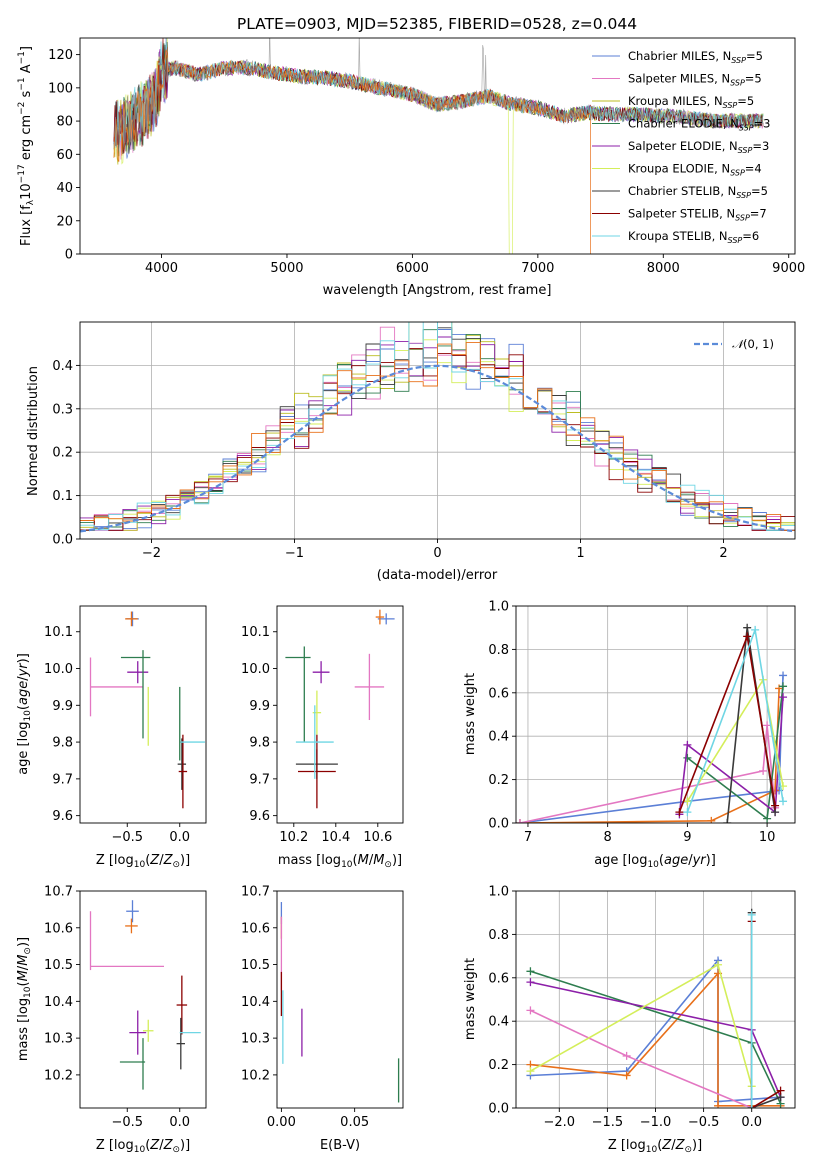  Describe the element at coordinates (498, 693) in the screenshot. I see `y-tick-label: 0.6` at that location.